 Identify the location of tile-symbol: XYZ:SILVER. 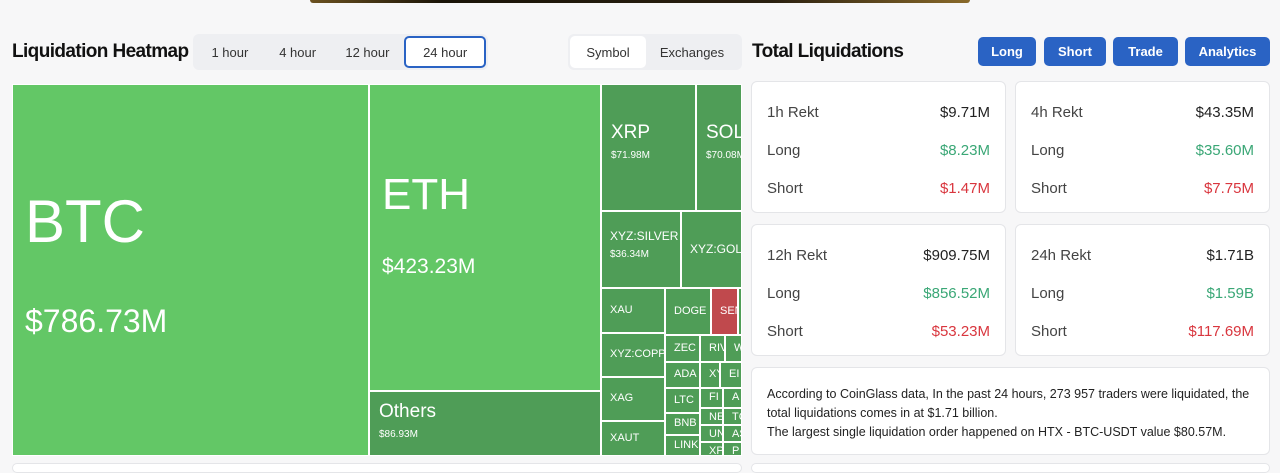
(644, 236).